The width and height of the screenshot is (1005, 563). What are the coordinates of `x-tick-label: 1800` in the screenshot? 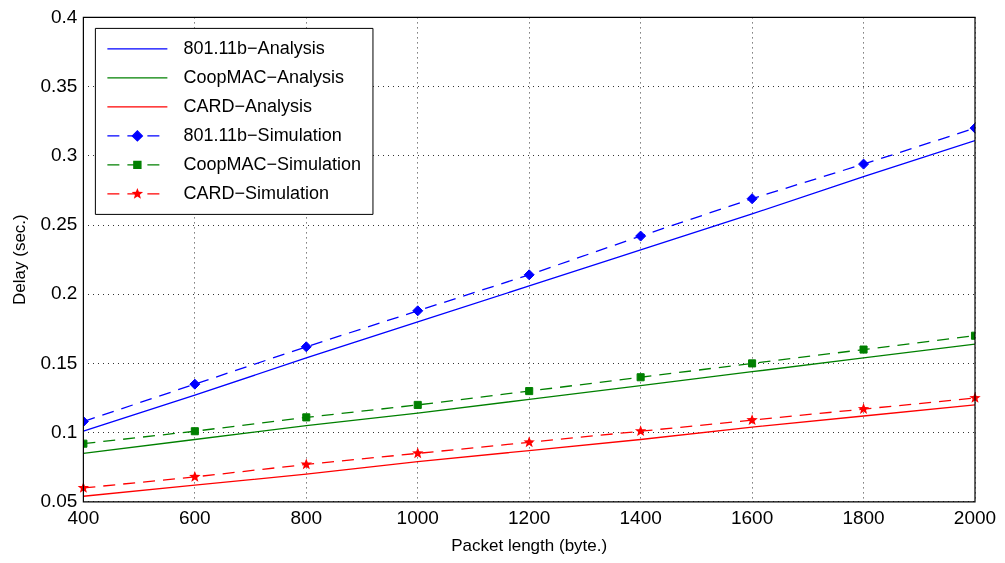 It's located at (863, 518).